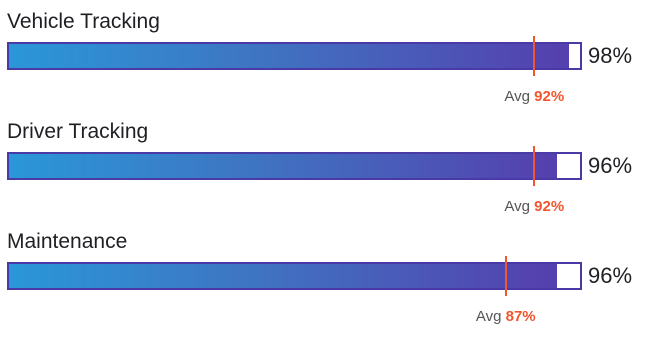 The height and width of the screenshot is (340, 645). I want to click on average-caption: Avg 87%, so click(506, 317).